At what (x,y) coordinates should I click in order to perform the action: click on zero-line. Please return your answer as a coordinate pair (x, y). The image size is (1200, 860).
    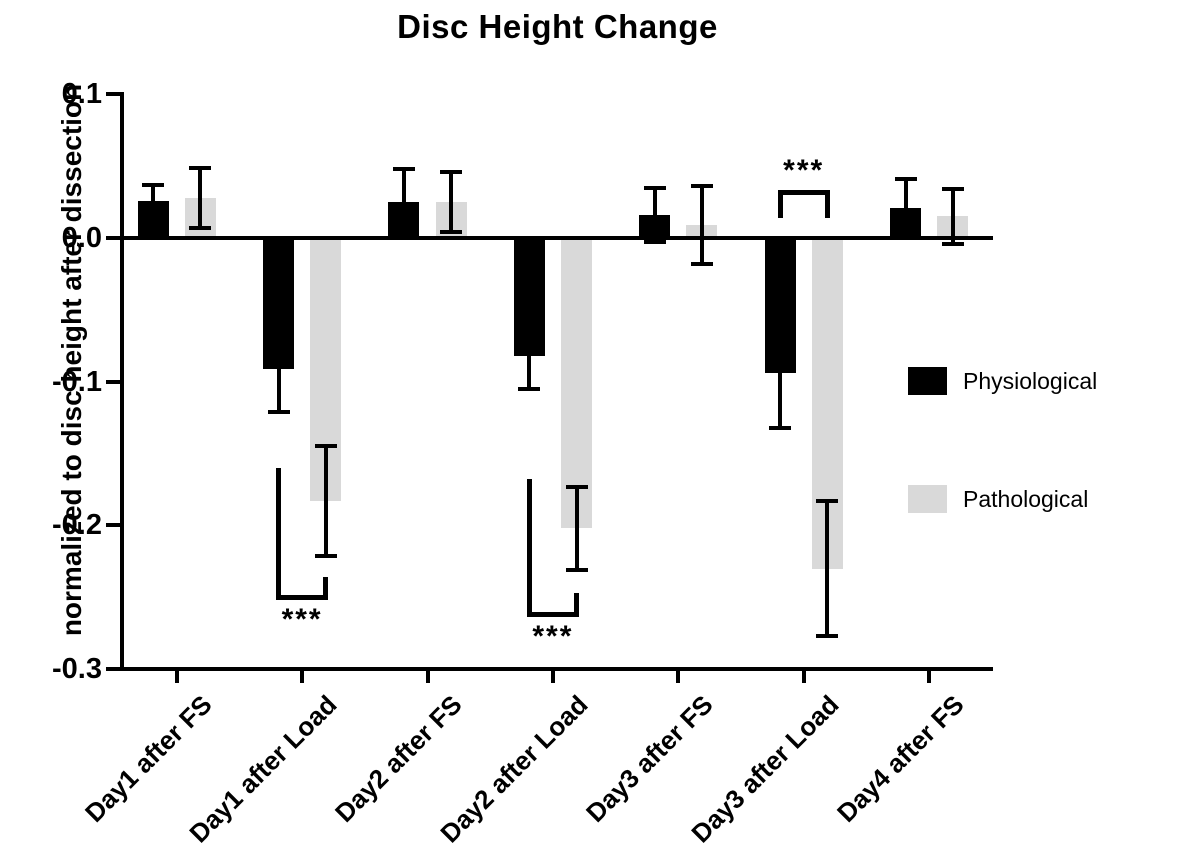
    Looking at the image, I should click on (556, 238).